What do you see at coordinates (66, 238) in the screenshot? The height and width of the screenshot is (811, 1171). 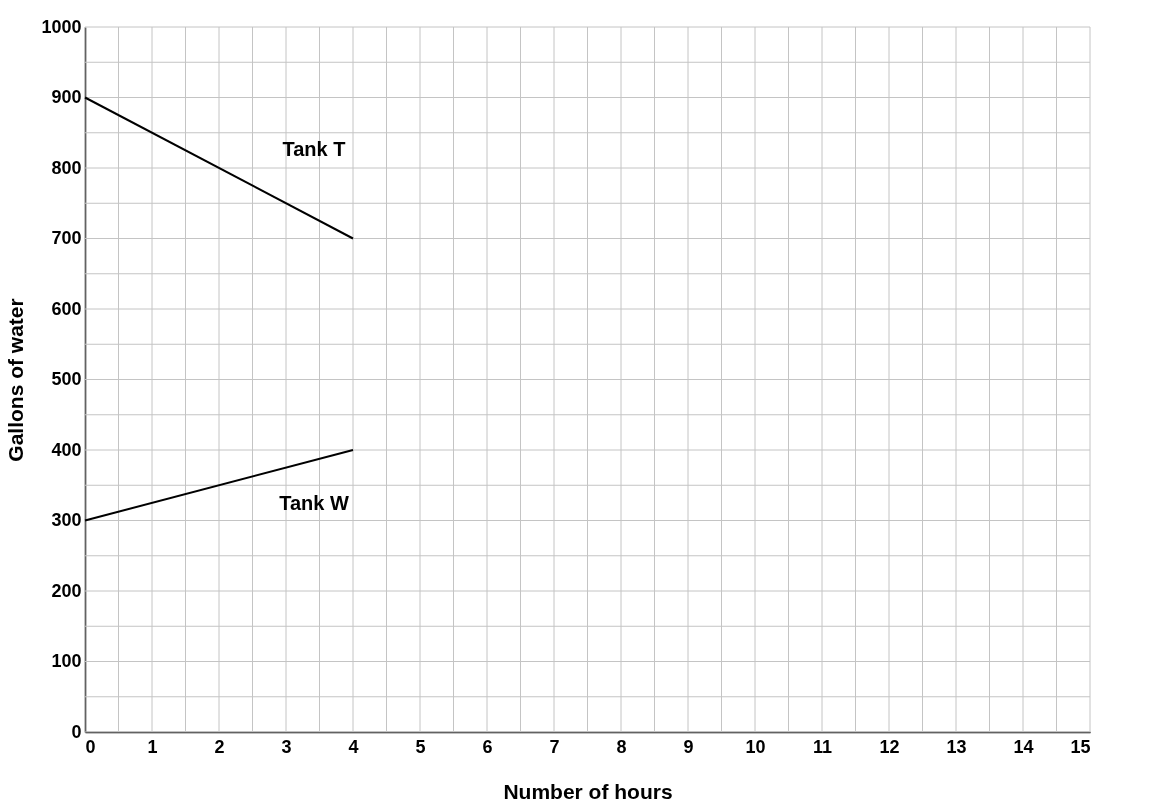 I see `y-tick-label: 700` at bounding box center [66, 238].